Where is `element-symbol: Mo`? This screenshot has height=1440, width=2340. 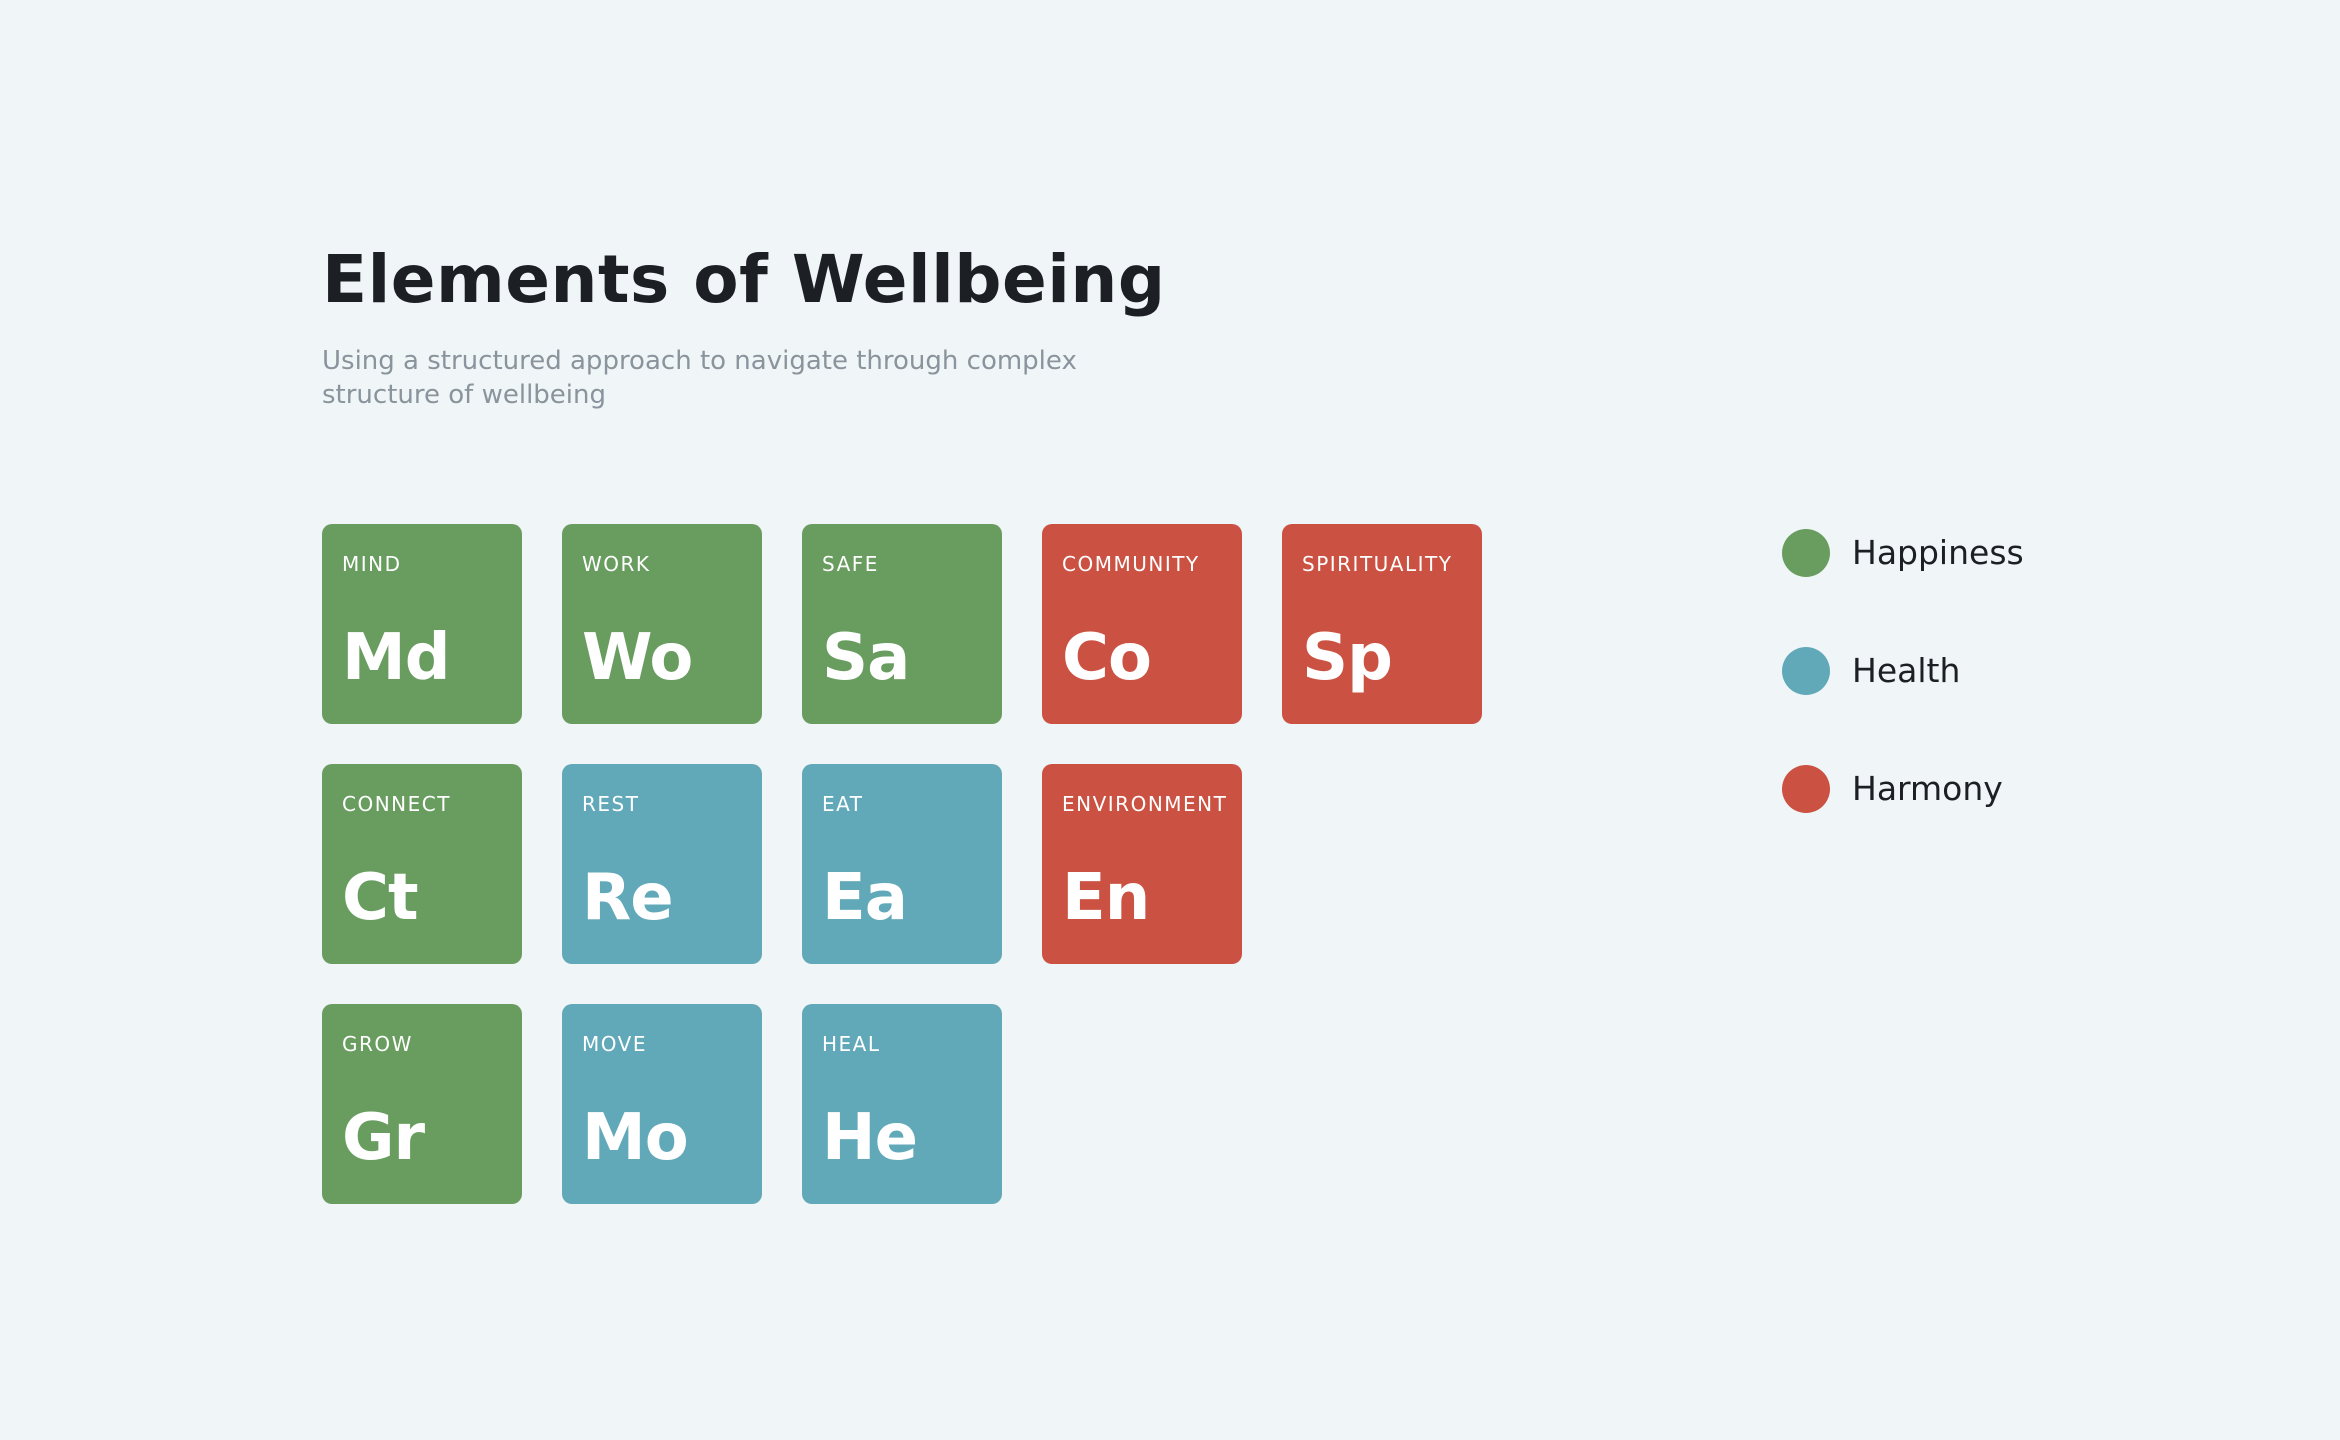 element-symbol: Mo is located at coordinates (635, 1138).